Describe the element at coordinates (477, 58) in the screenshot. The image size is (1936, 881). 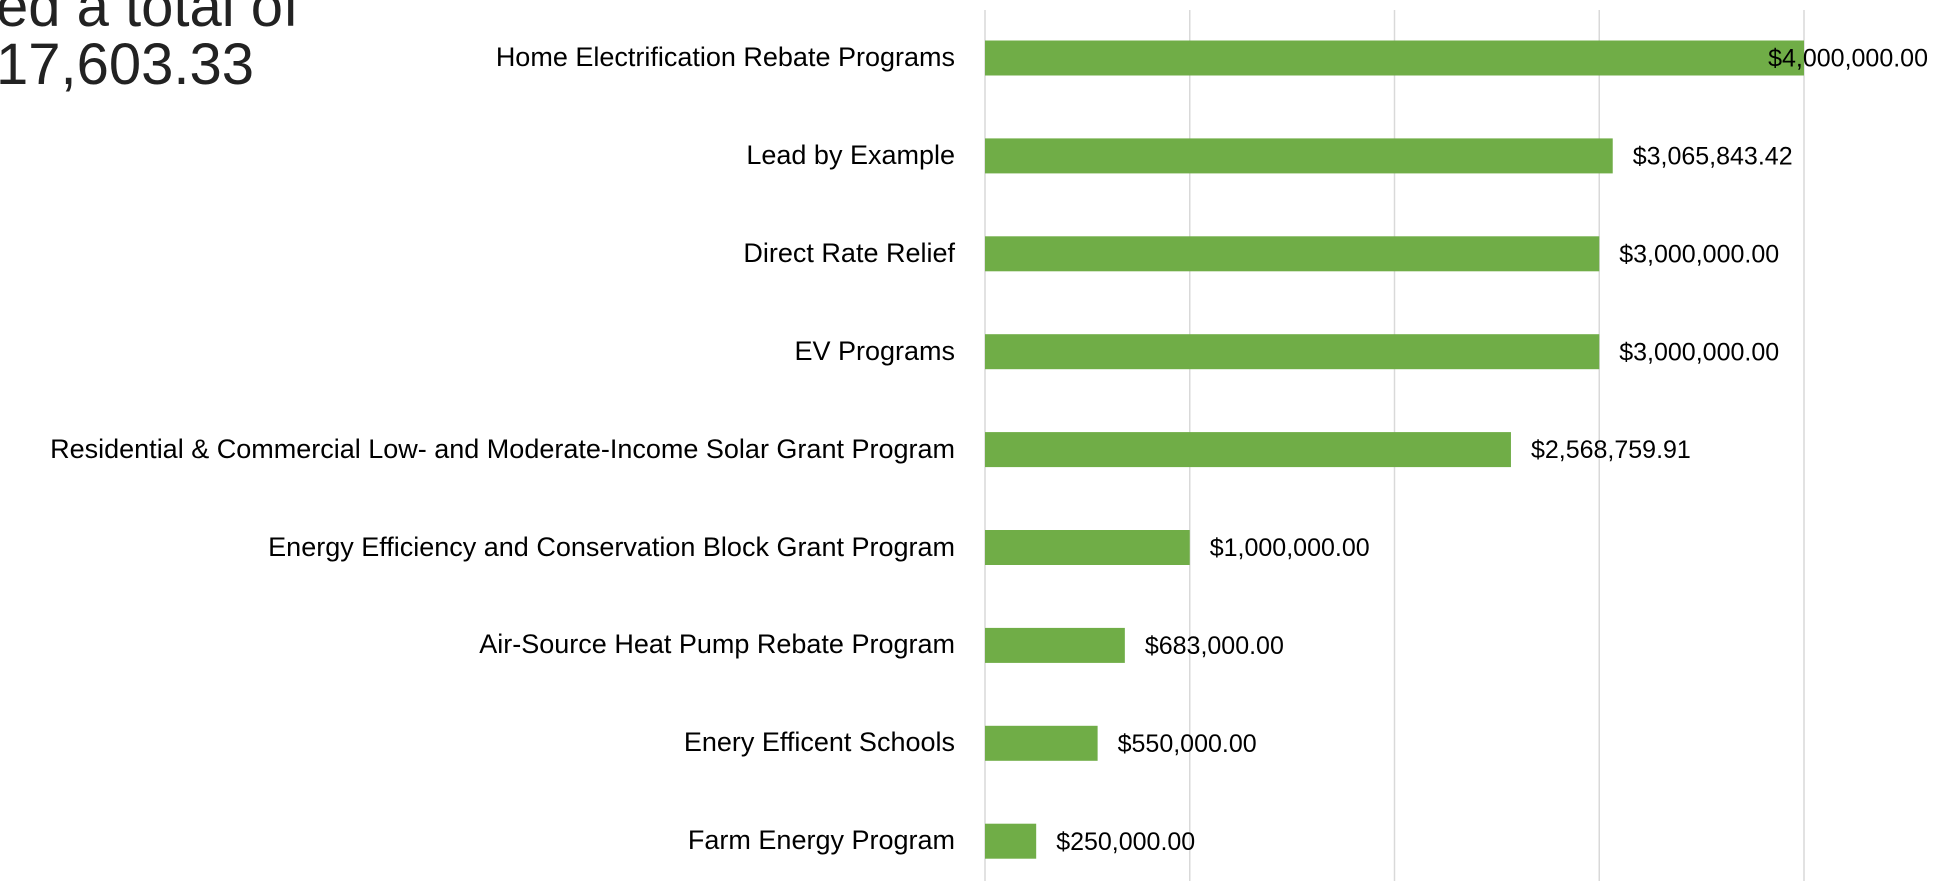
I see `category-label: Home Electrification Rebate Programs` at that location.